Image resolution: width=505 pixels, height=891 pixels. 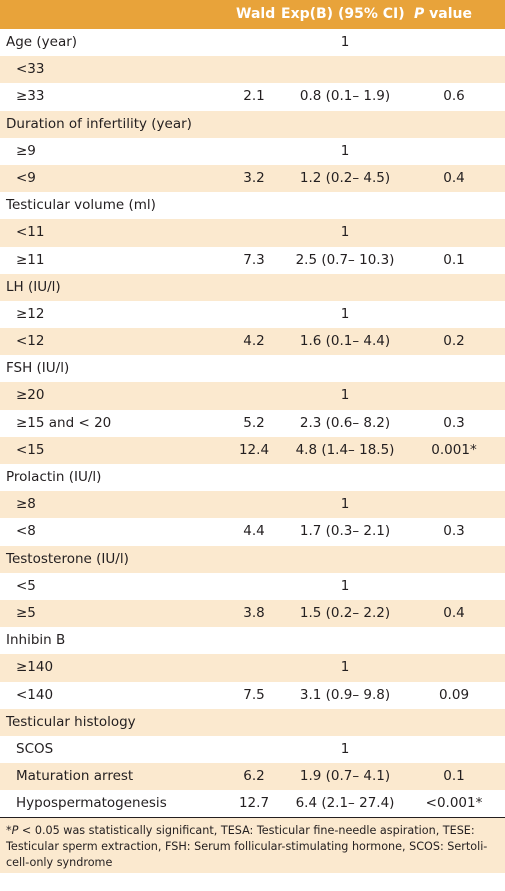 I want to click on p-italic: P, so click(x=419, y=14).